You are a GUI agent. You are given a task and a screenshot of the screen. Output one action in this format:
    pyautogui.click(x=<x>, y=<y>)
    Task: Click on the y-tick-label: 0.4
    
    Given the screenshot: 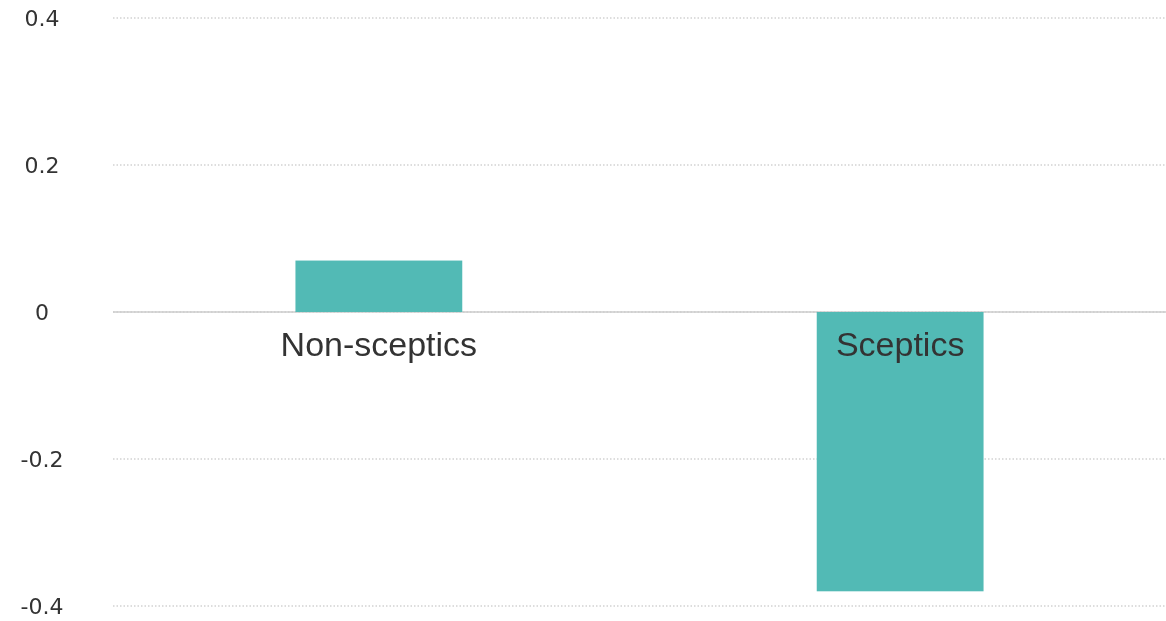 What is the action you would take?
    pyautogui.click(x=42, y=18)
    